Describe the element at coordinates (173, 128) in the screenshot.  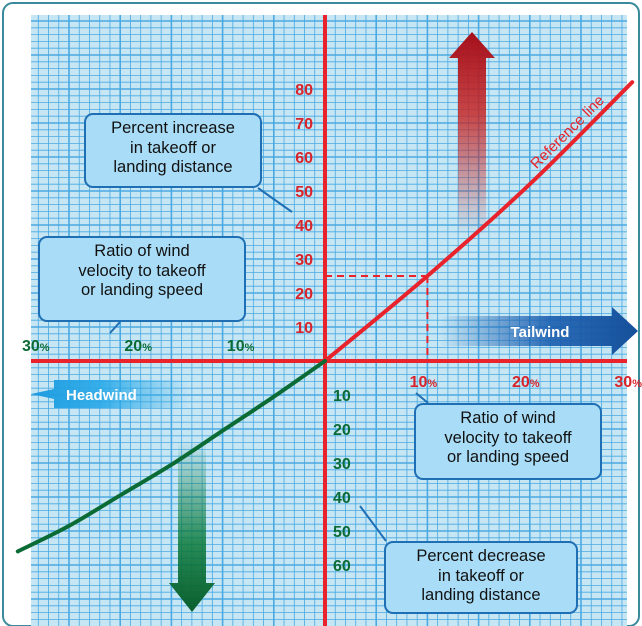
I see `callout-line: Percent increase` at that location.